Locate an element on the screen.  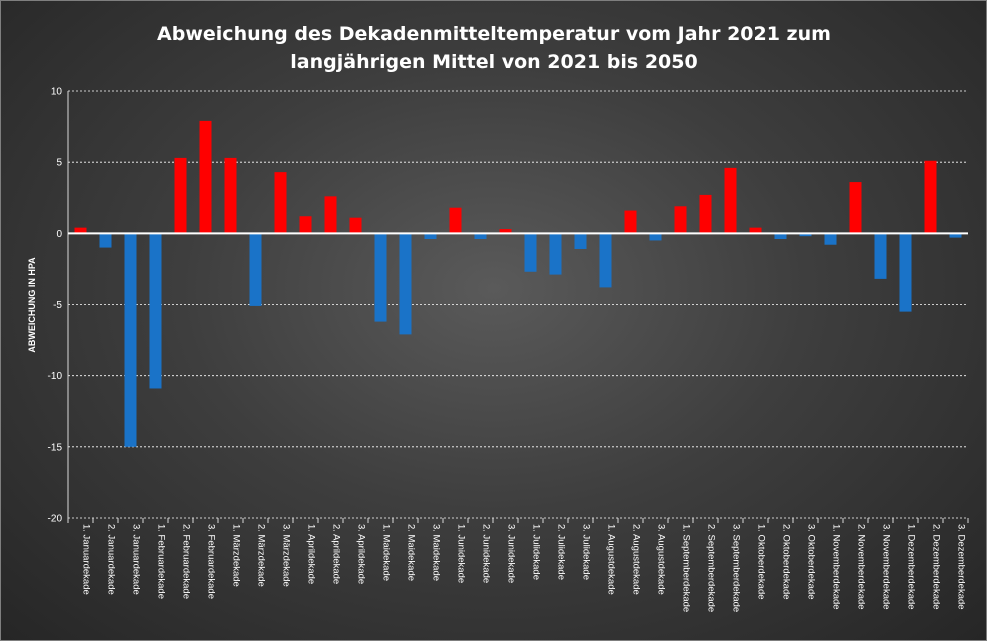
x-tick-label: 1. Oktoberdekade is located at coordinates (761, 562).